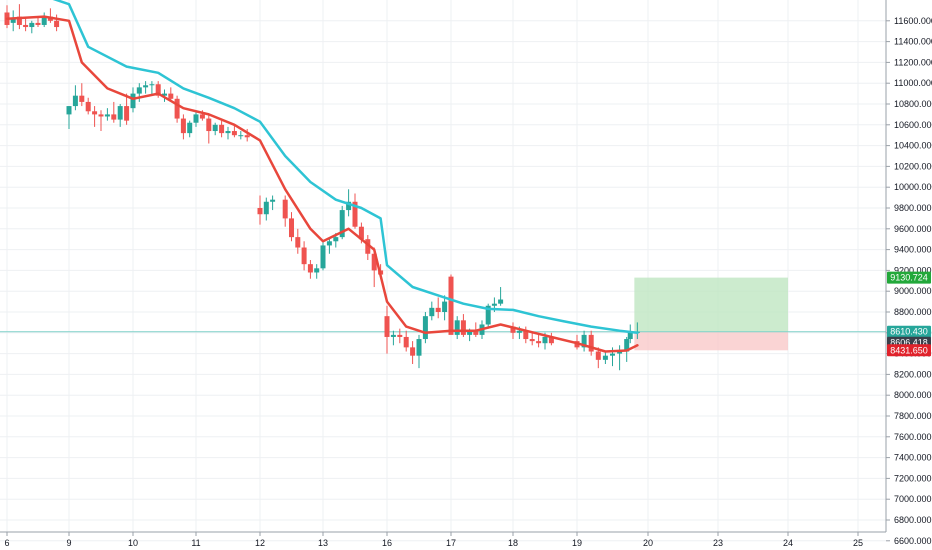  I want to click on y-tick-label: 10400.000, so click(913, 146).